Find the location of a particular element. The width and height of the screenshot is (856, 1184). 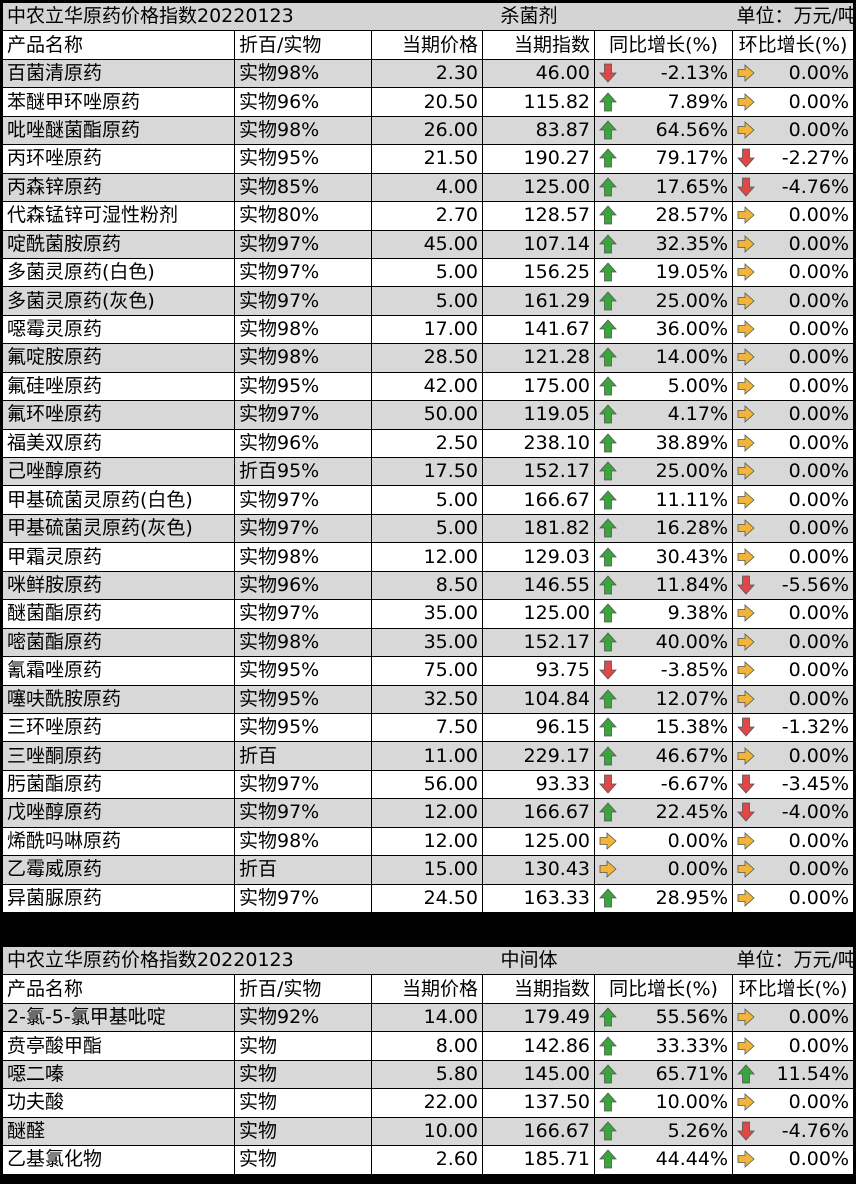

table-row: 氰霜唑原药 实物95% 75.00 93.75 -3.85% 0.00% is located at coordinates (428, 671).